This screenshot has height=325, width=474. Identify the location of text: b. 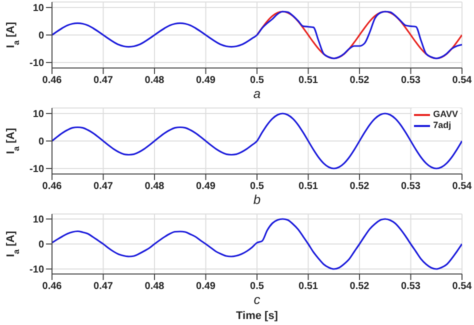
(257, 200).